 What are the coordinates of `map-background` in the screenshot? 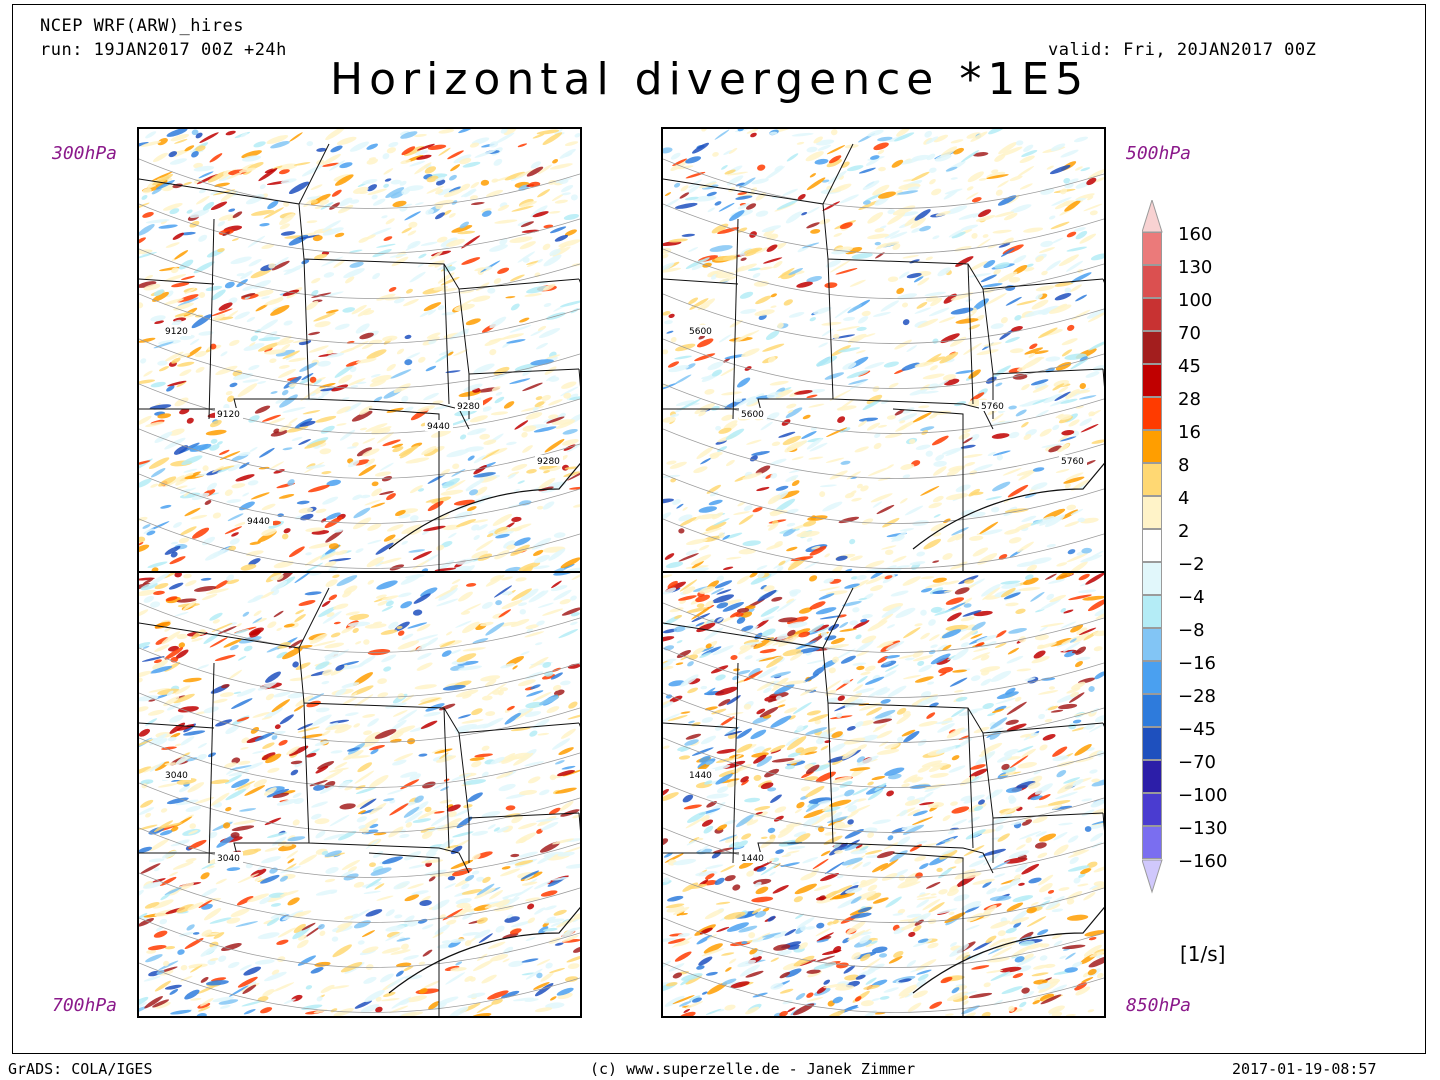 It's located at (359, 794).